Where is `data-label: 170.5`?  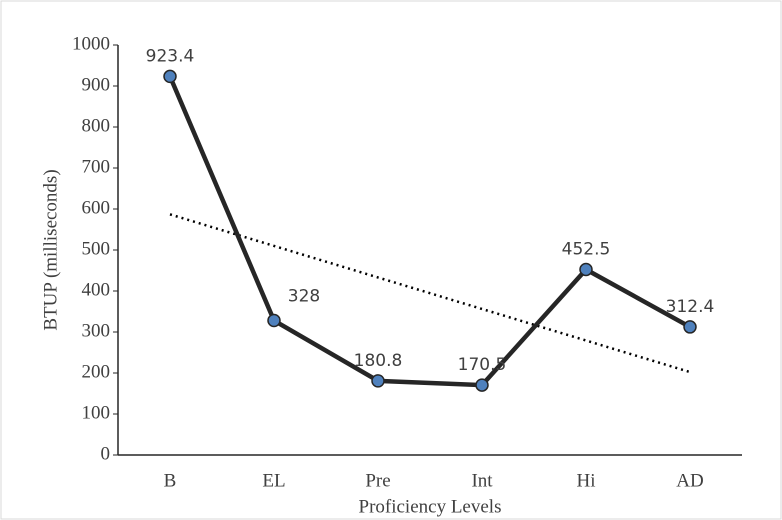
data-label: 170.5 is located at coordinates (482, 365).